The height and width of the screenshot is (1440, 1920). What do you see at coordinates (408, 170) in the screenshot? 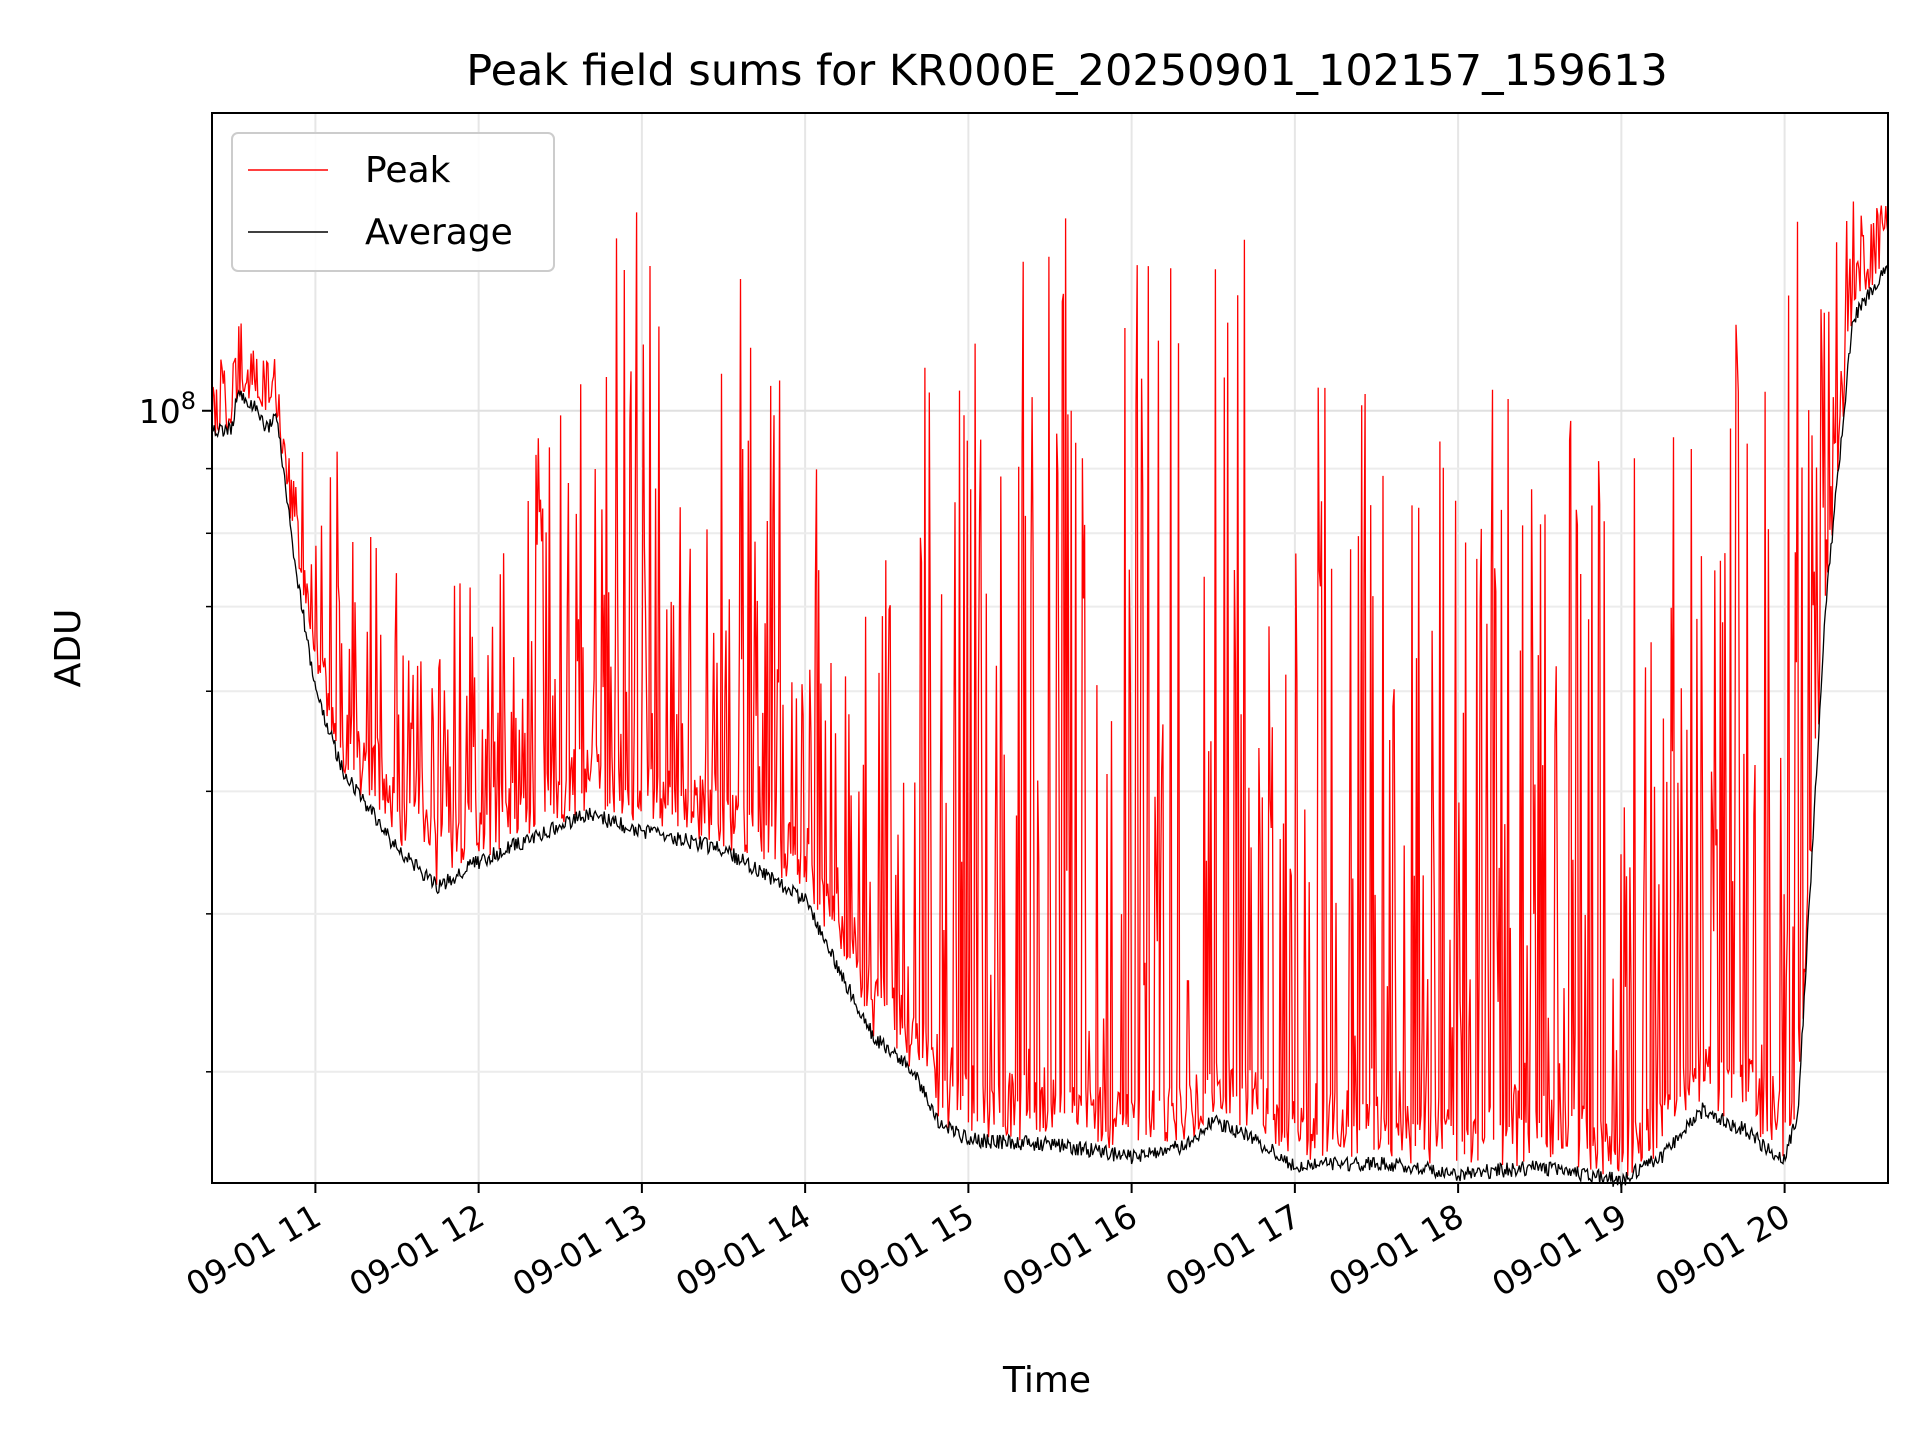
I see `legend-label-peak: Peak` at bounding box center [408, 170].